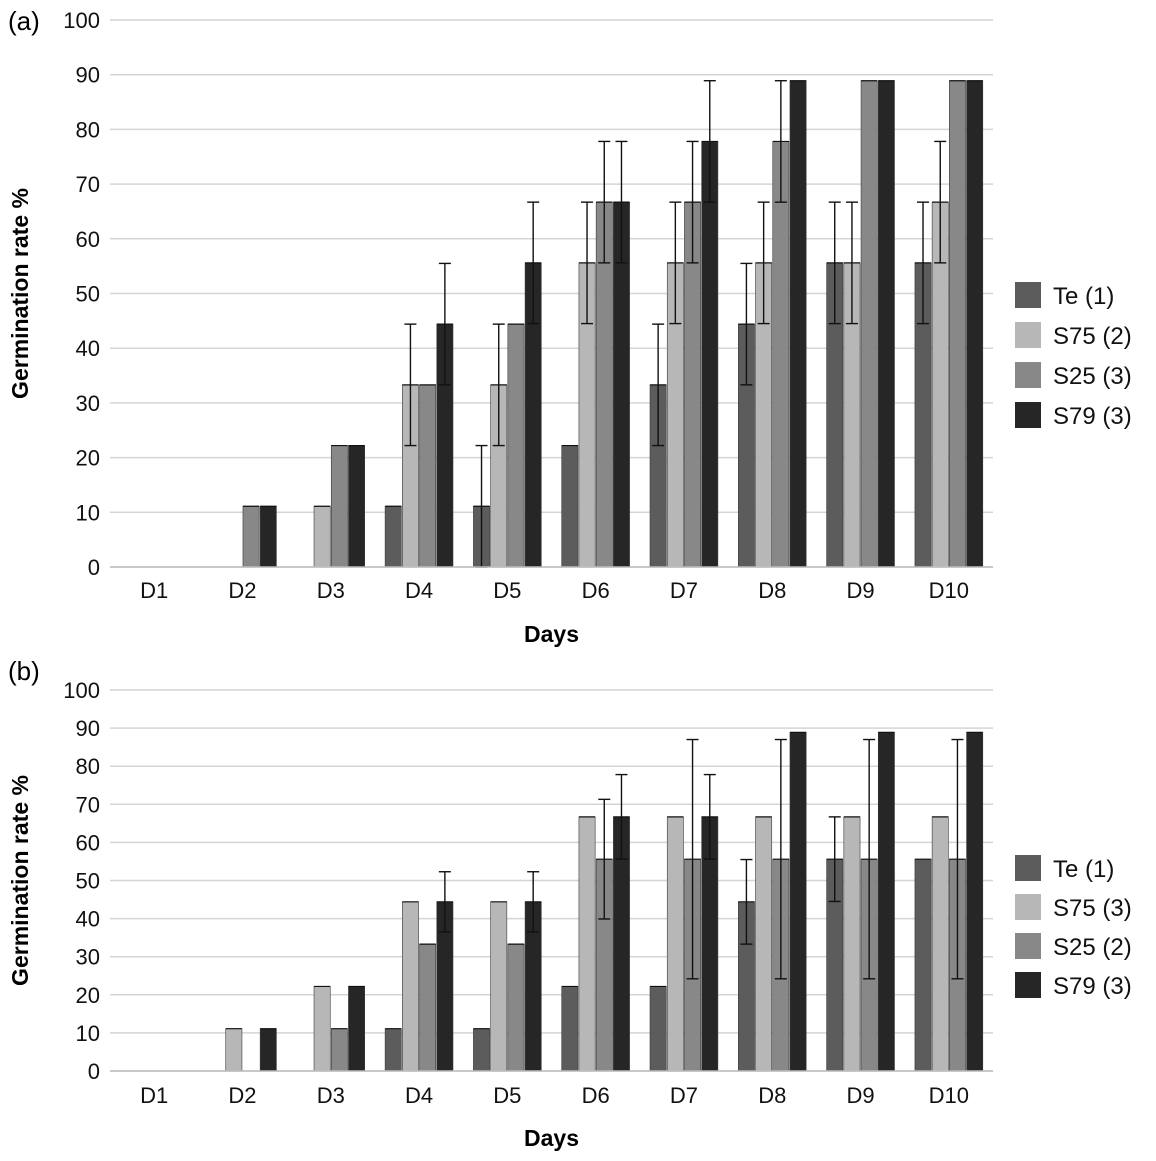 This screenshot has height=1161, width=1156. I want to click on panel-label: (a), so click(24, 21).